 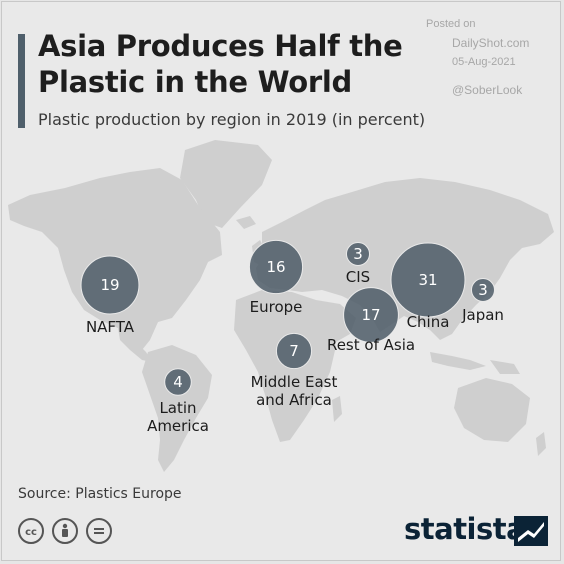 I want to click on landmass-australia, so click(x=492, y=410).